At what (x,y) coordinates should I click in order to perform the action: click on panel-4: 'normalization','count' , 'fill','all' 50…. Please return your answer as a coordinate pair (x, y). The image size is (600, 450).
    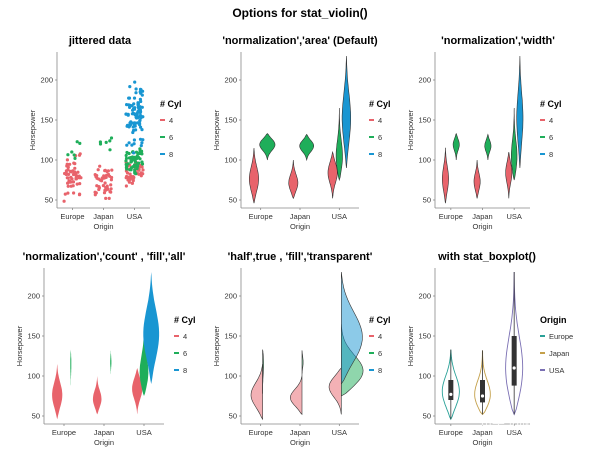
    Looking at the image, I should click on (105, 349).